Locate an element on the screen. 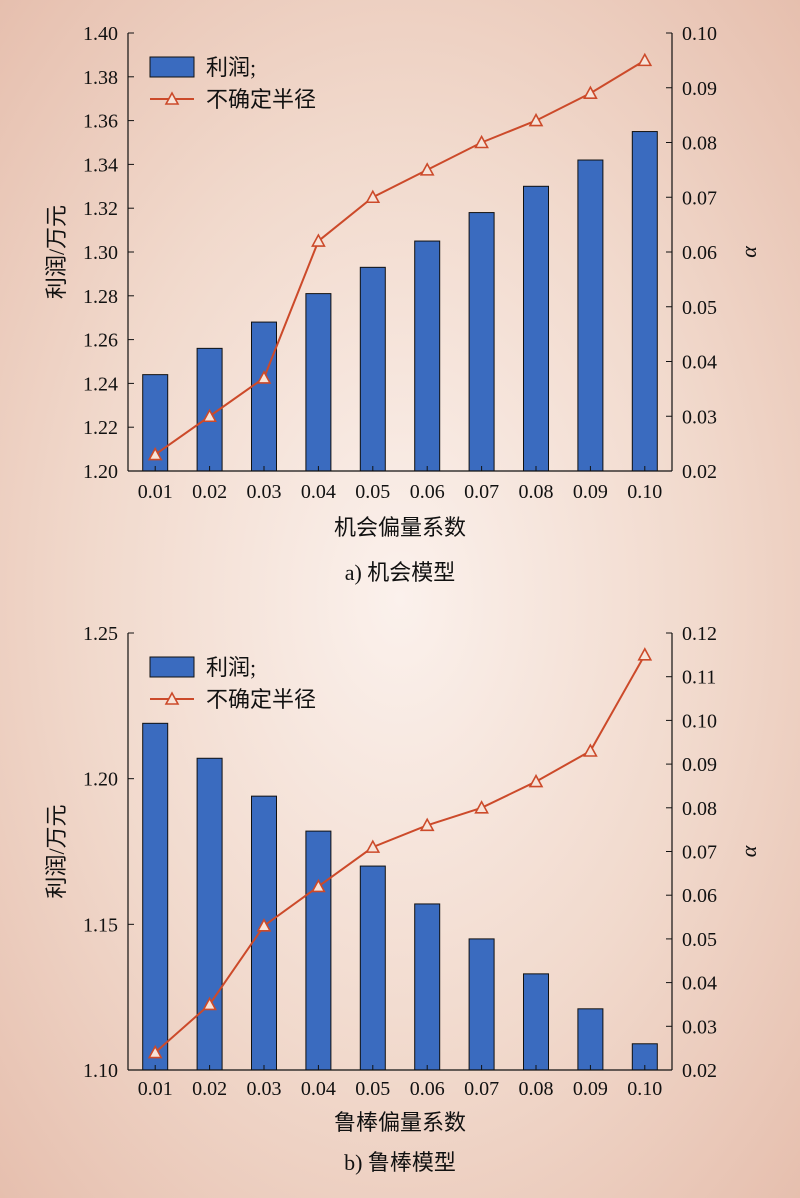  y-tick-label: 1.40 is located at coordinates (100, 34).